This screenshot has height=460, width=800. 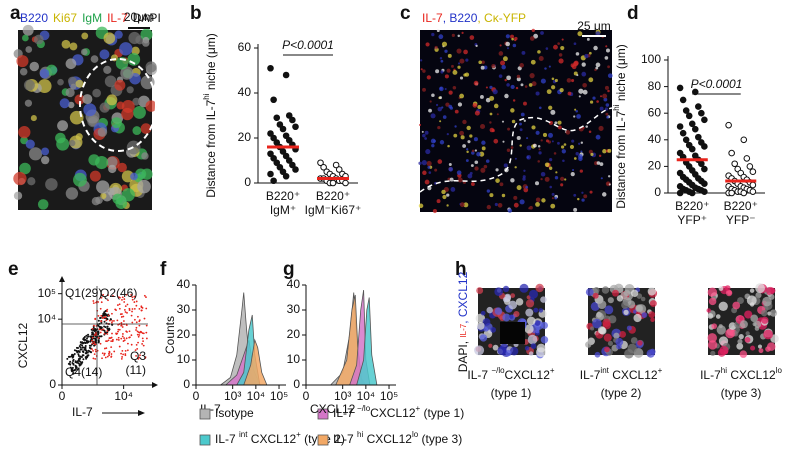 What do you see at coordinates (308, 45) in the screenshot?
I see `annotation: P<0.0001` at bounding box center [308, 45].